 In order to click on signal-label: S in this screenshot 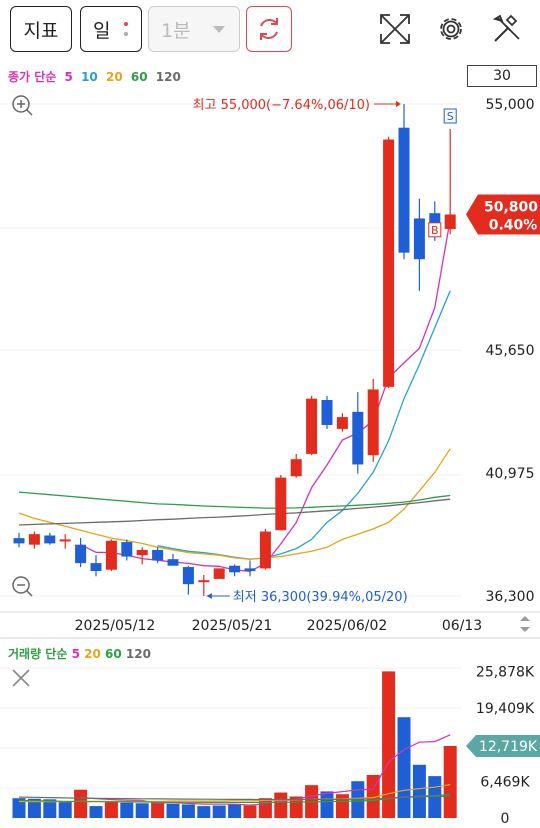, I will do `click(450, 116)`.